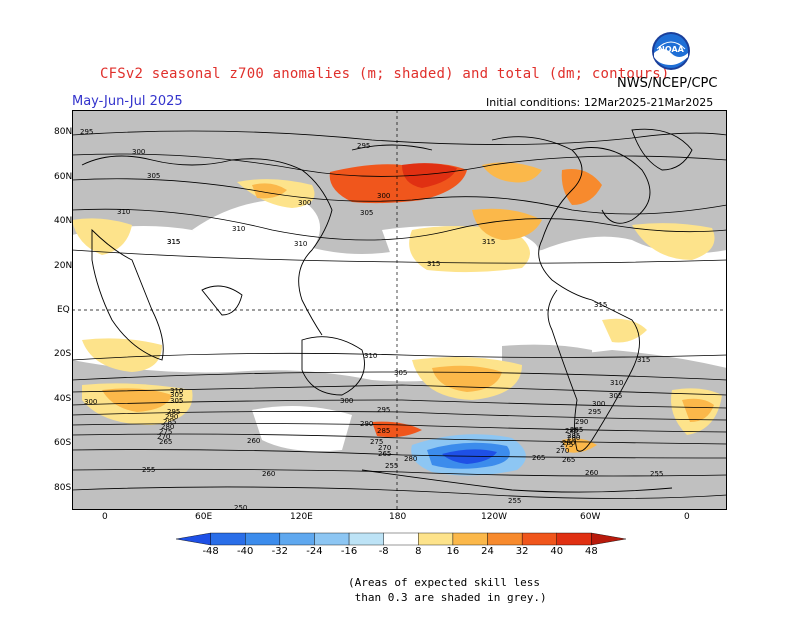  Describe the element at coordinates (383, 551) in the screenshot. I see `colorbar-label: -8` at that location.